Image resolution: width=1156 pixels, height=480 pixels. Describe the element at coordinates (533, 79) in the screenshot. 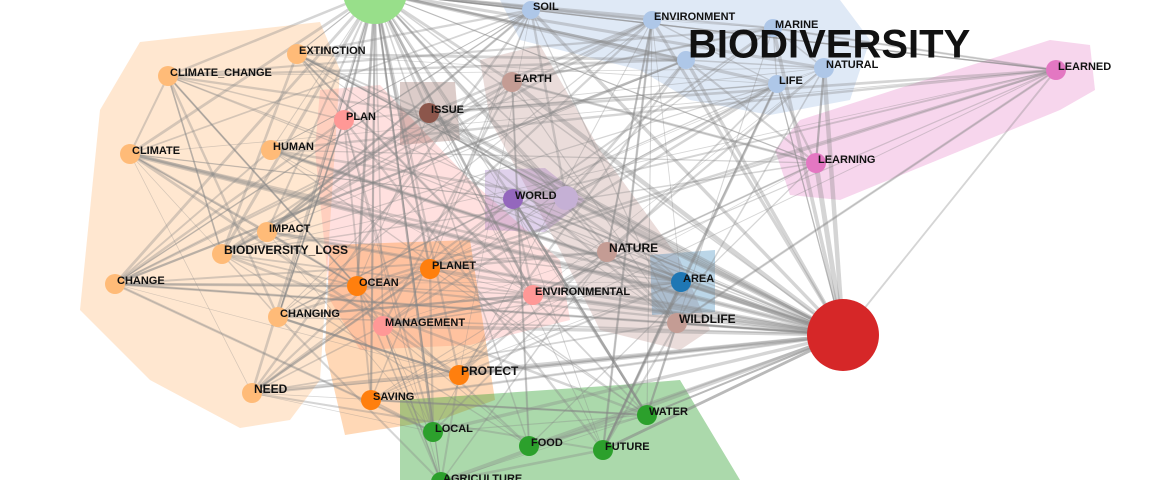

I see `node-label: EARTH` at that location.